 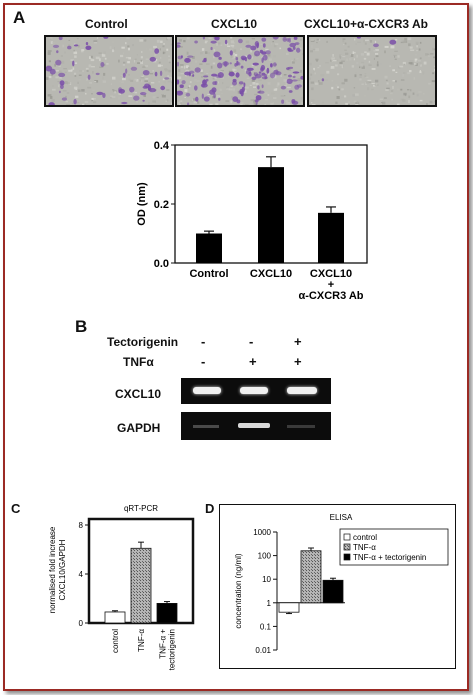 What do you see at coordinates (337, 586) in the screenshot?
I see `panel-d-box` at bounding box center [337, 586].